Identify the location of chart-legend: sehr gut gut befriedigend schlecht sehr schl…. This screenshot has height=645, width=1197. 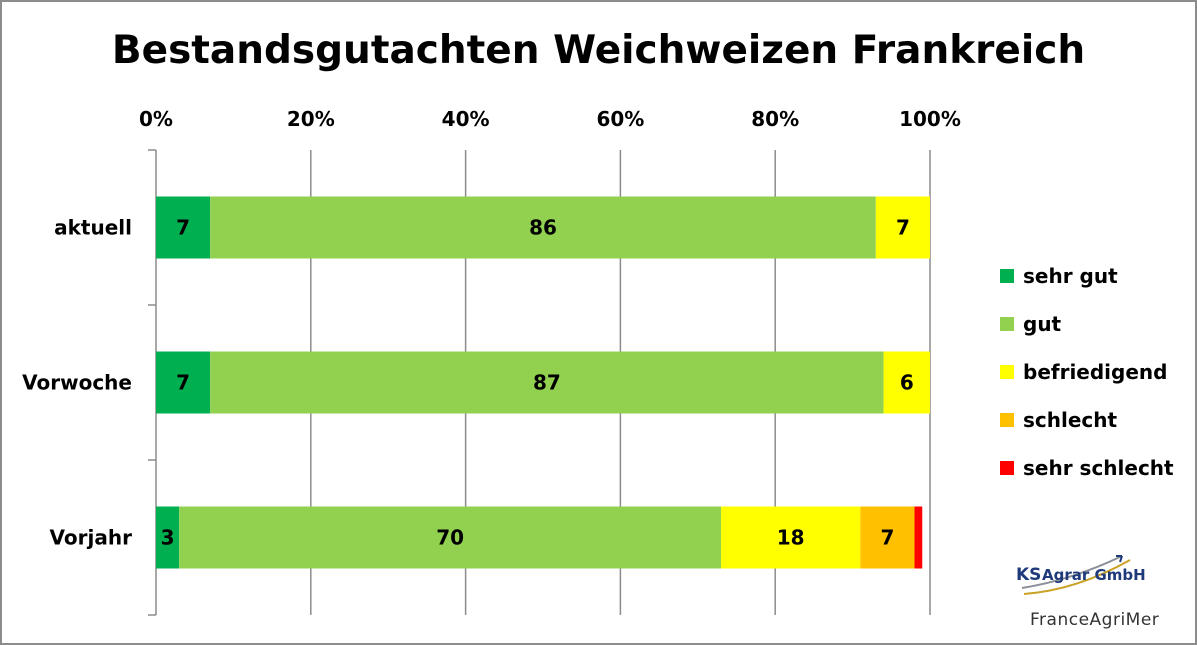
(1087, 372).